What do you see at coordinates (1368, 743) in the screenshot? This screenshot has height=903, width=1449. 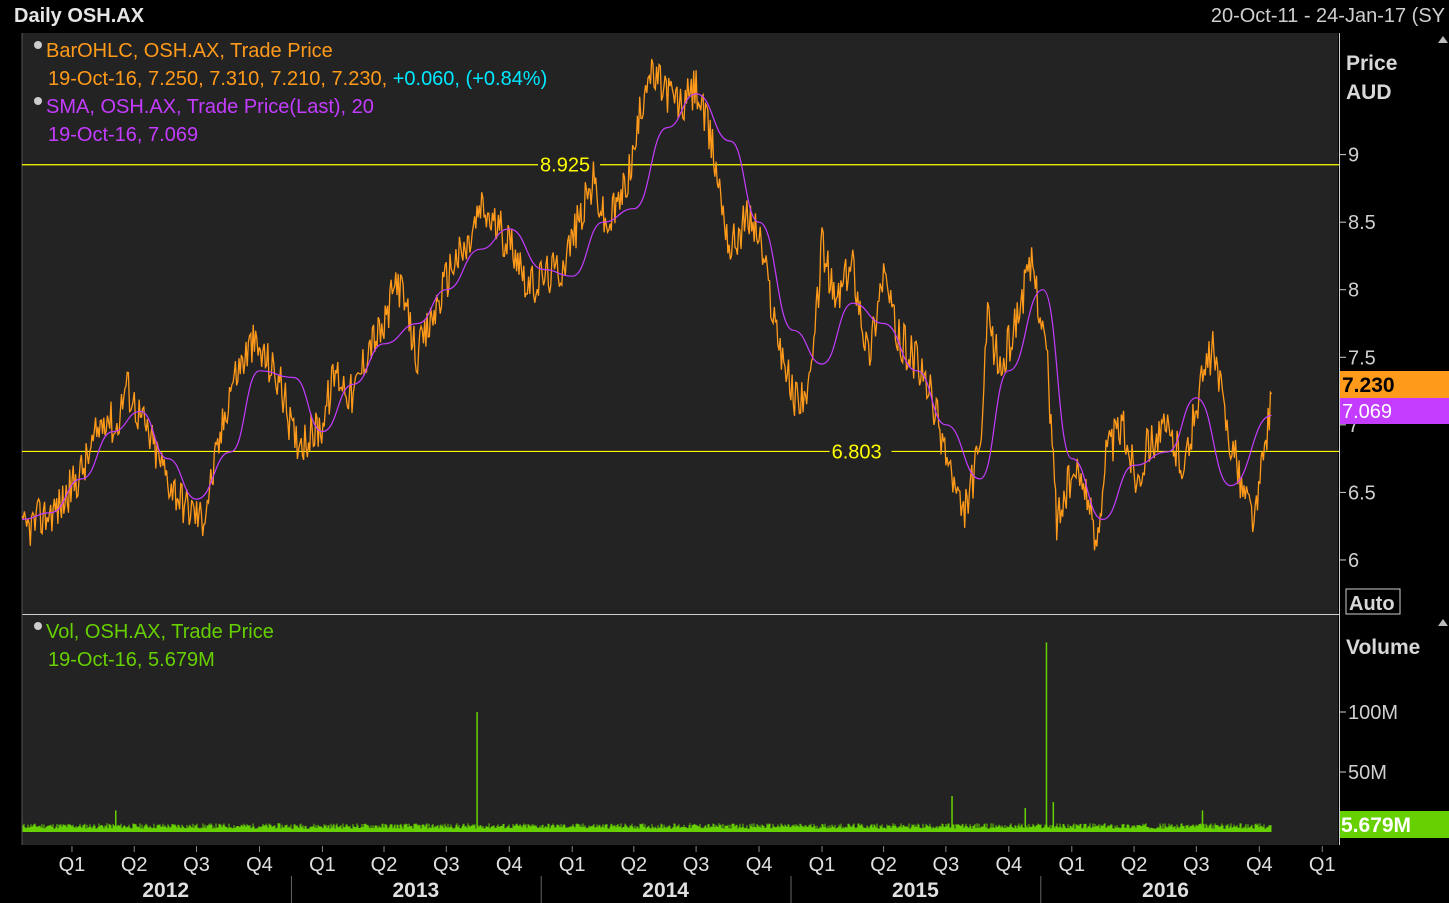 I see `volume-axis-ticks: 50M 100M` at bounding box center [1368, 743].